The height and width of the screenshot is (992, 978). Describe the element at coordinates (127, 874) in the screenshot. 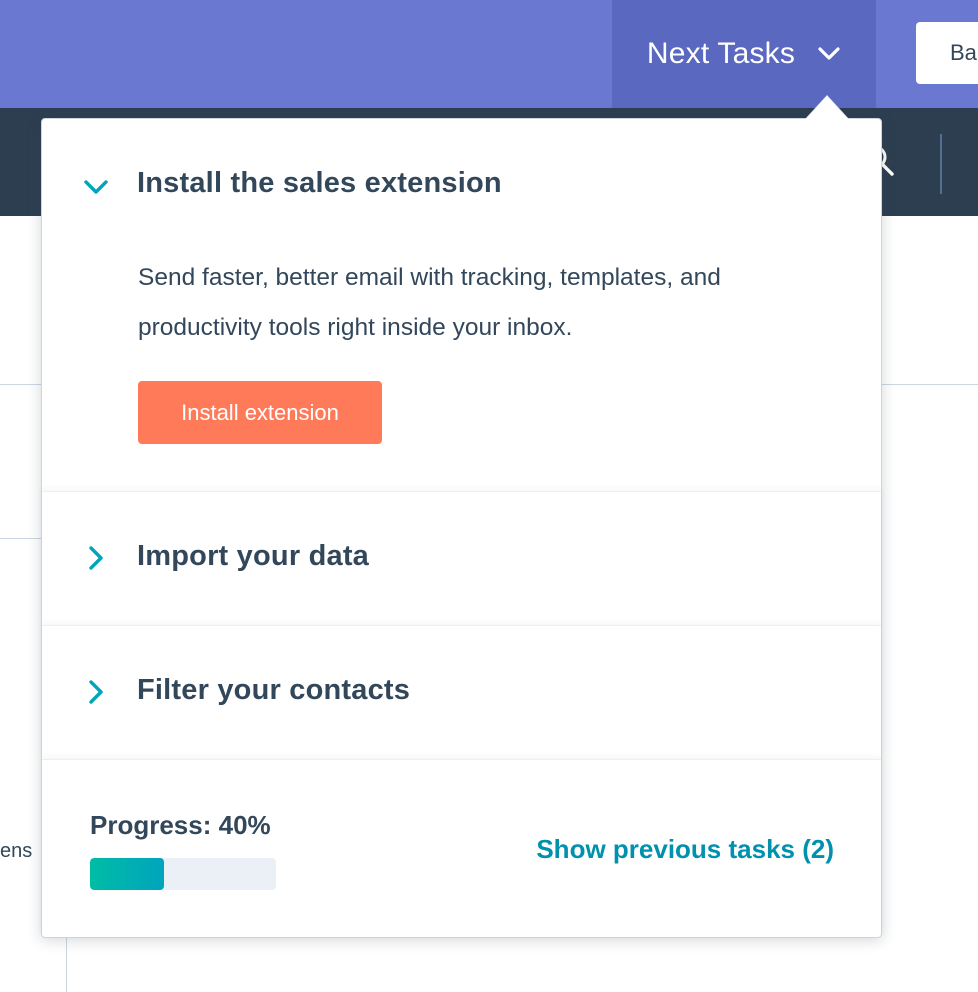

I see `progress-bar-fill` at that location.